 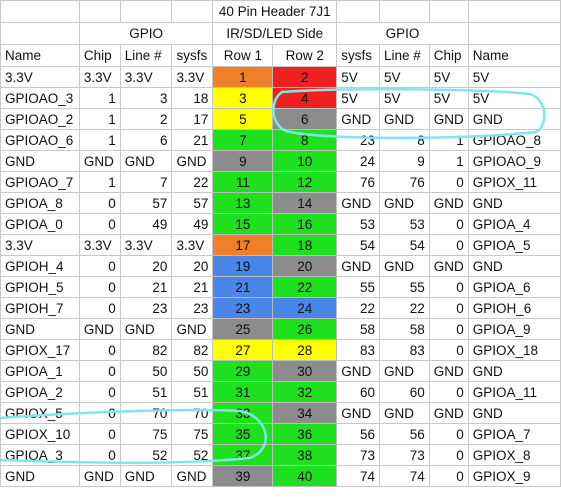 What do you see at coordinates (40, 203) in the screenshot?
I see `name-left-cell: GPIOA_8` at bounding box center [40, 203].